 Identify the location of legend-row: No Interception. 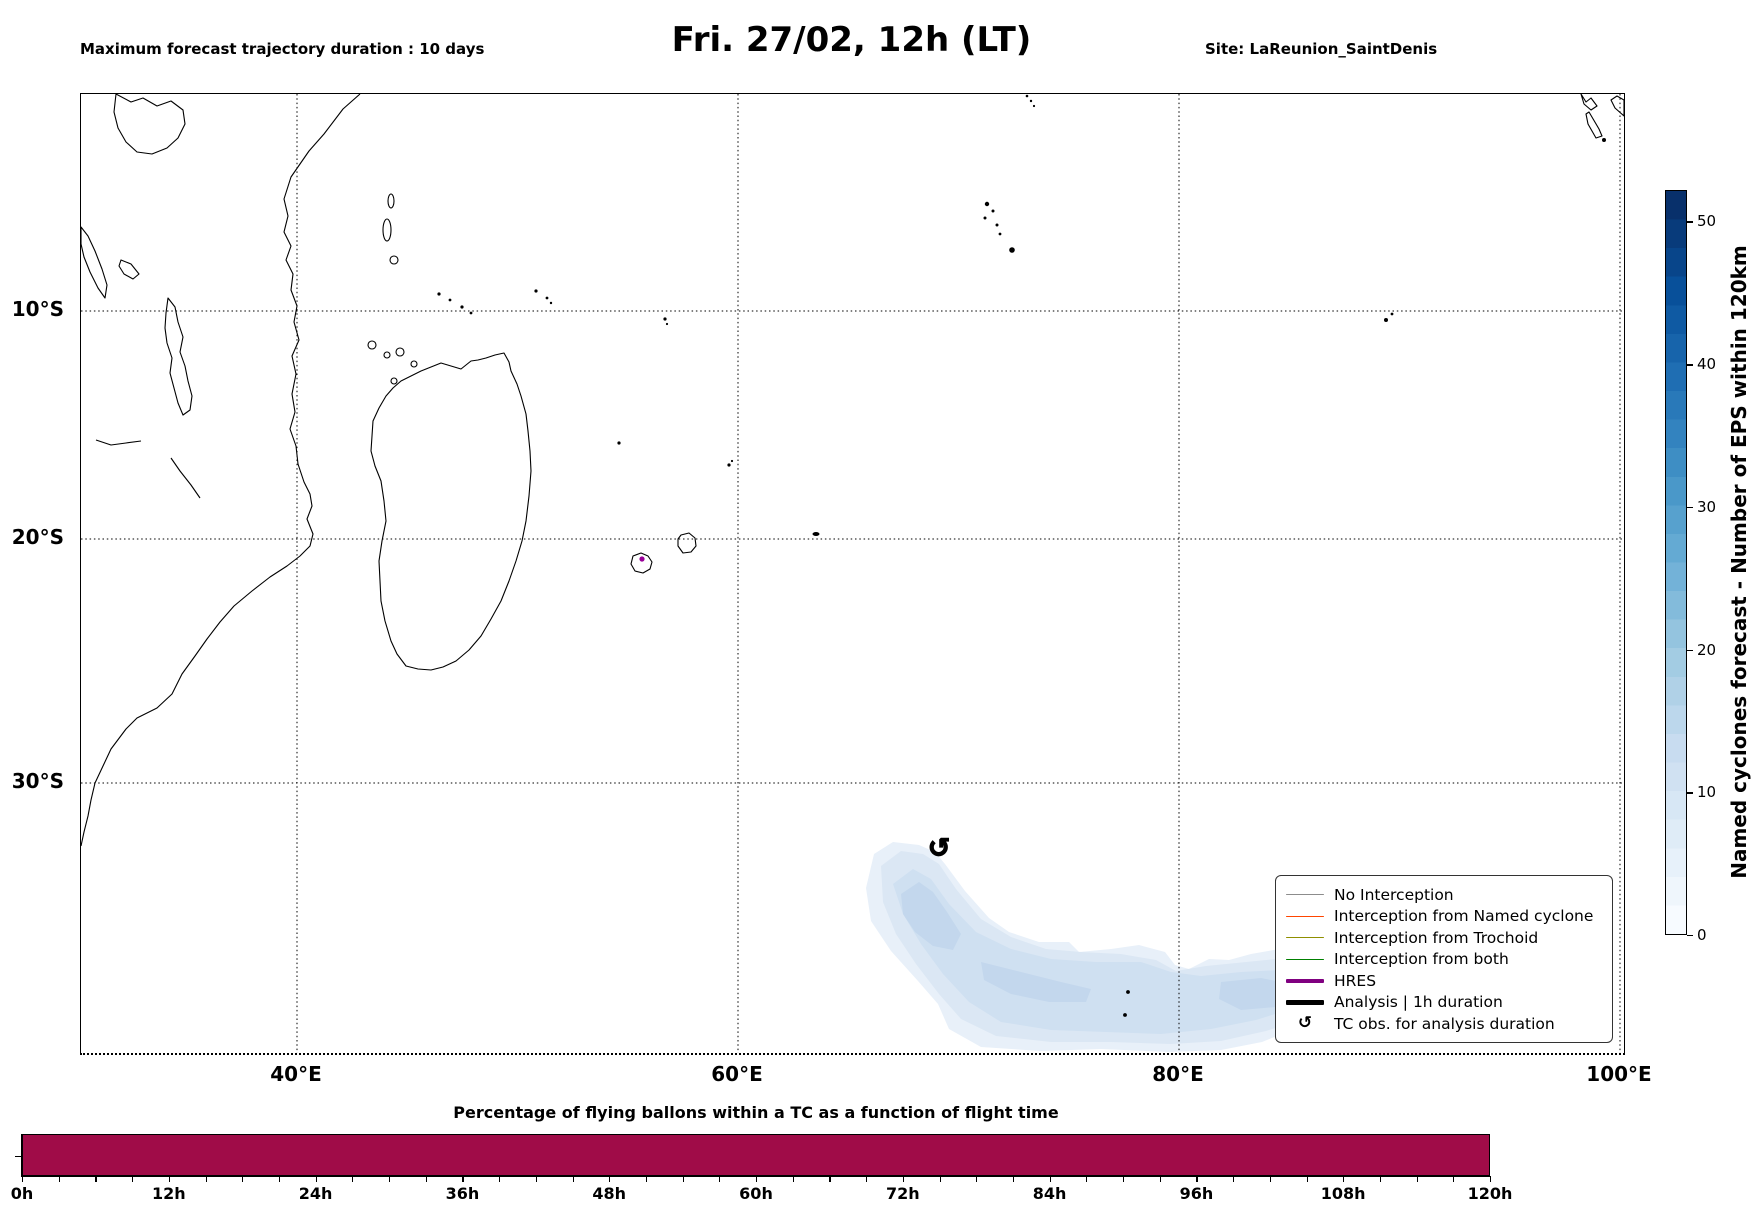
(1444, 895).